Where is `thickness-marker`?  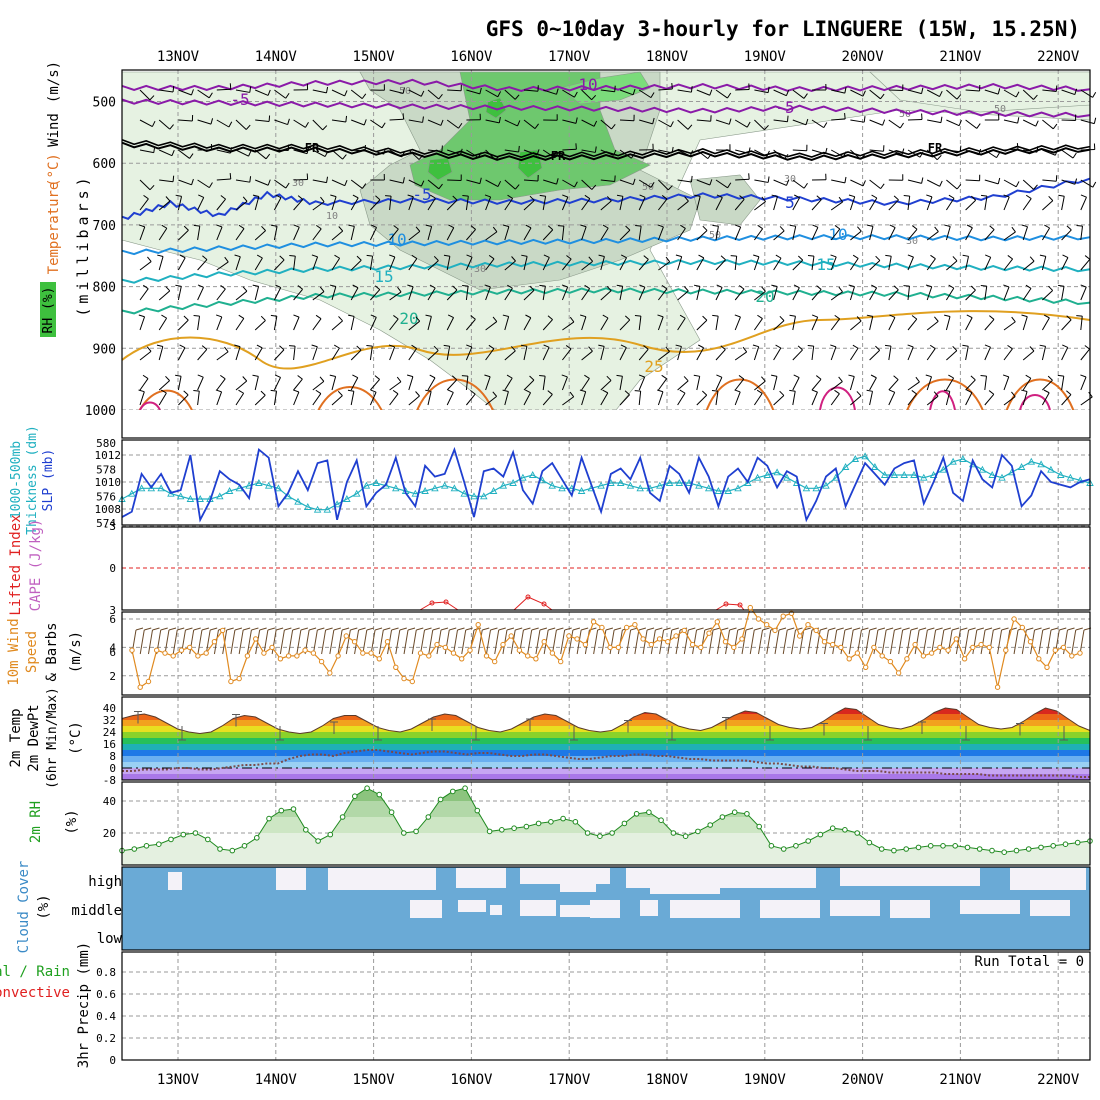
thickness-marker is located at coordinates (630, 485).